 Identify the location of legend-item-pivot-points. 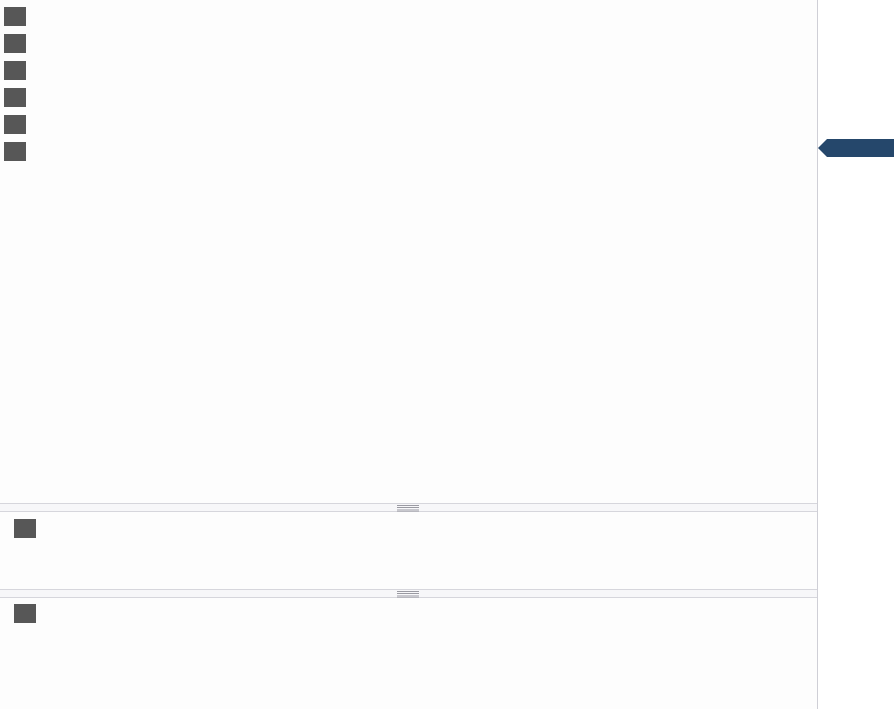
(15, 151).